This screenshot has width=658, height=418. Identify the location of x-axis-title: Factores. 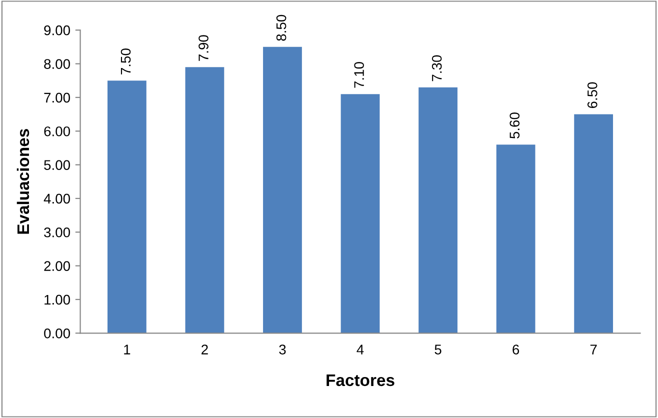
(360, 380).